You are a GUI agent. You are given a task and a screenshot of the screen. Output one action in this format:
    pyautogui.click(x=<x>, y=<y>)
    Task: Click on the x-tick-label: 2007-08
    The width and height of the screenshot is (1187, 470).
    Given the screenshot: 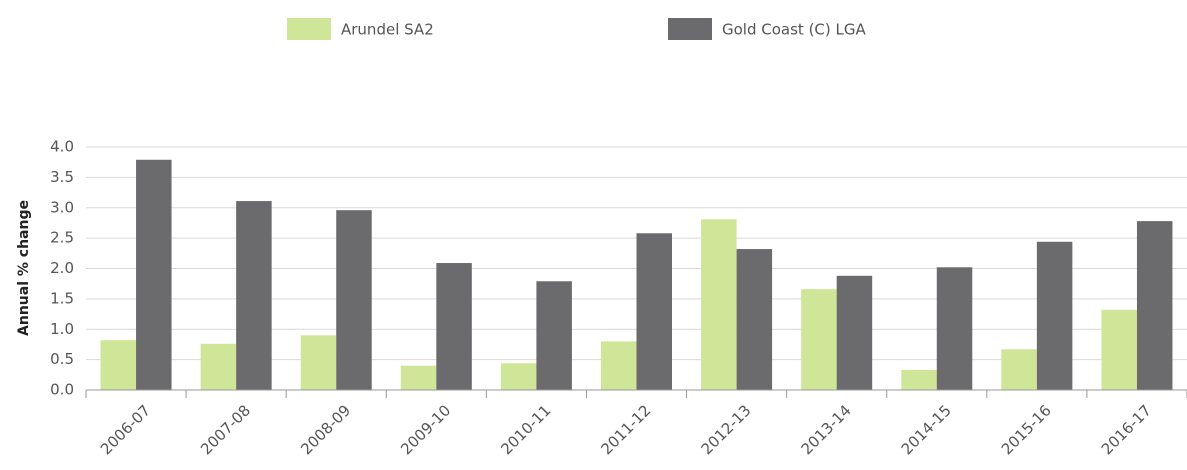 What is the action you would take?
    pyautogui.click(x=225, y=429)
    